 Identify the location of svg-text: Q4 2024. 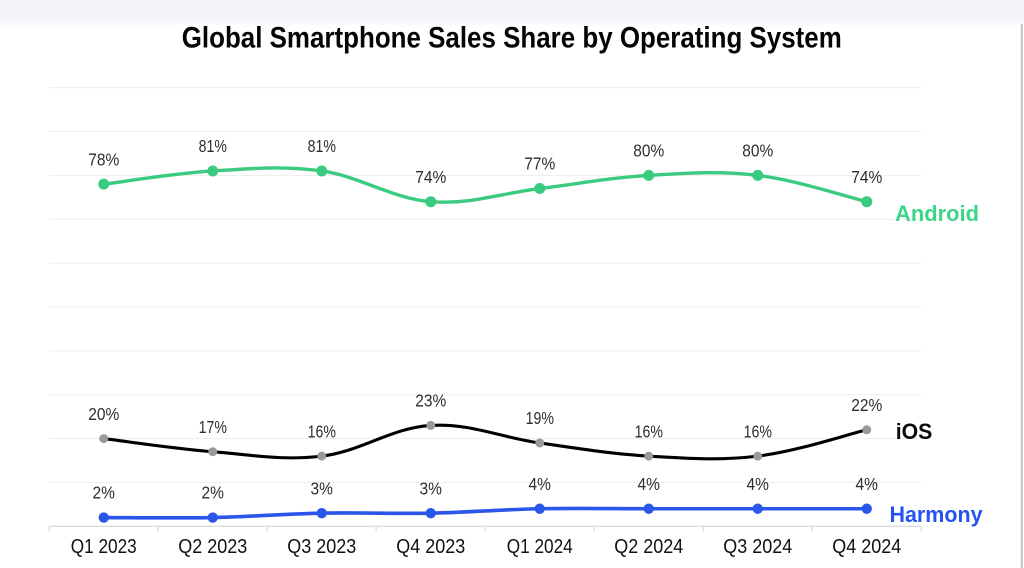
(866, 547).